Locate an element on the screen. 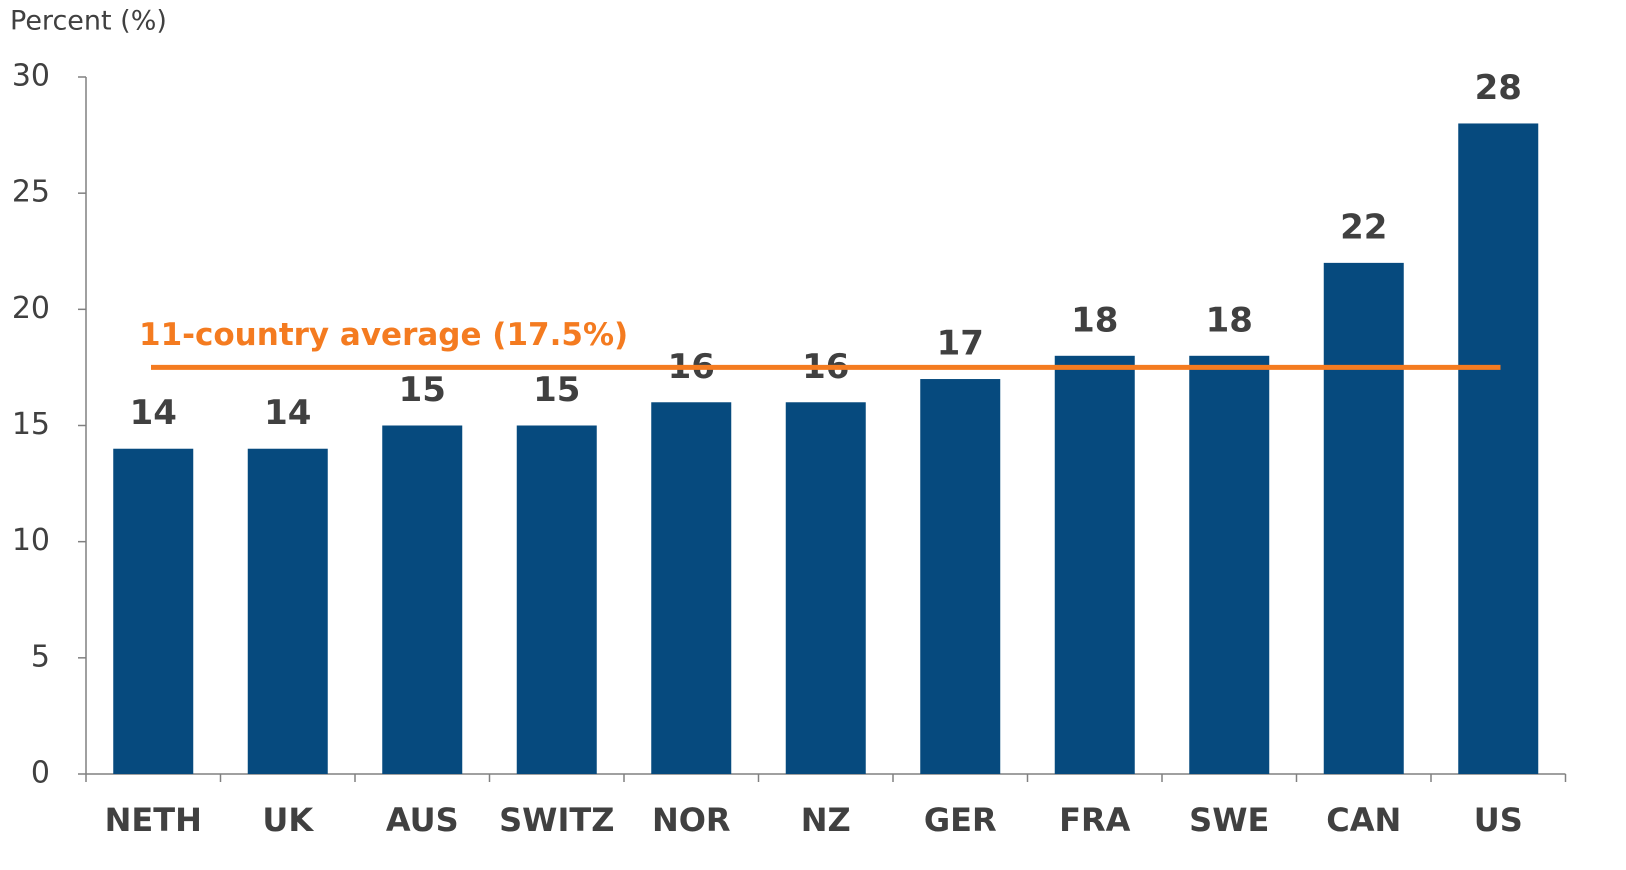  y-axis-label: Percent (%) is located at coordinates (88, 21).